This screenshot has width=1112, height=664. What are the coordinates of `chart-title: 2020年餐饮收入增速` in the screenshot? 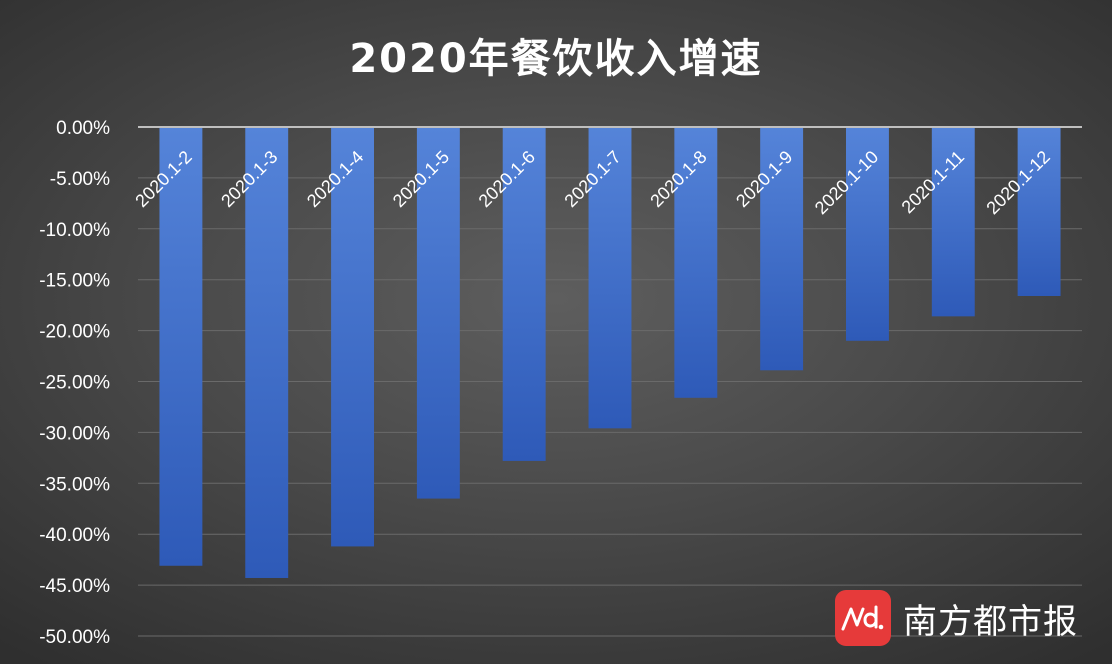 It's located at (556, 59).